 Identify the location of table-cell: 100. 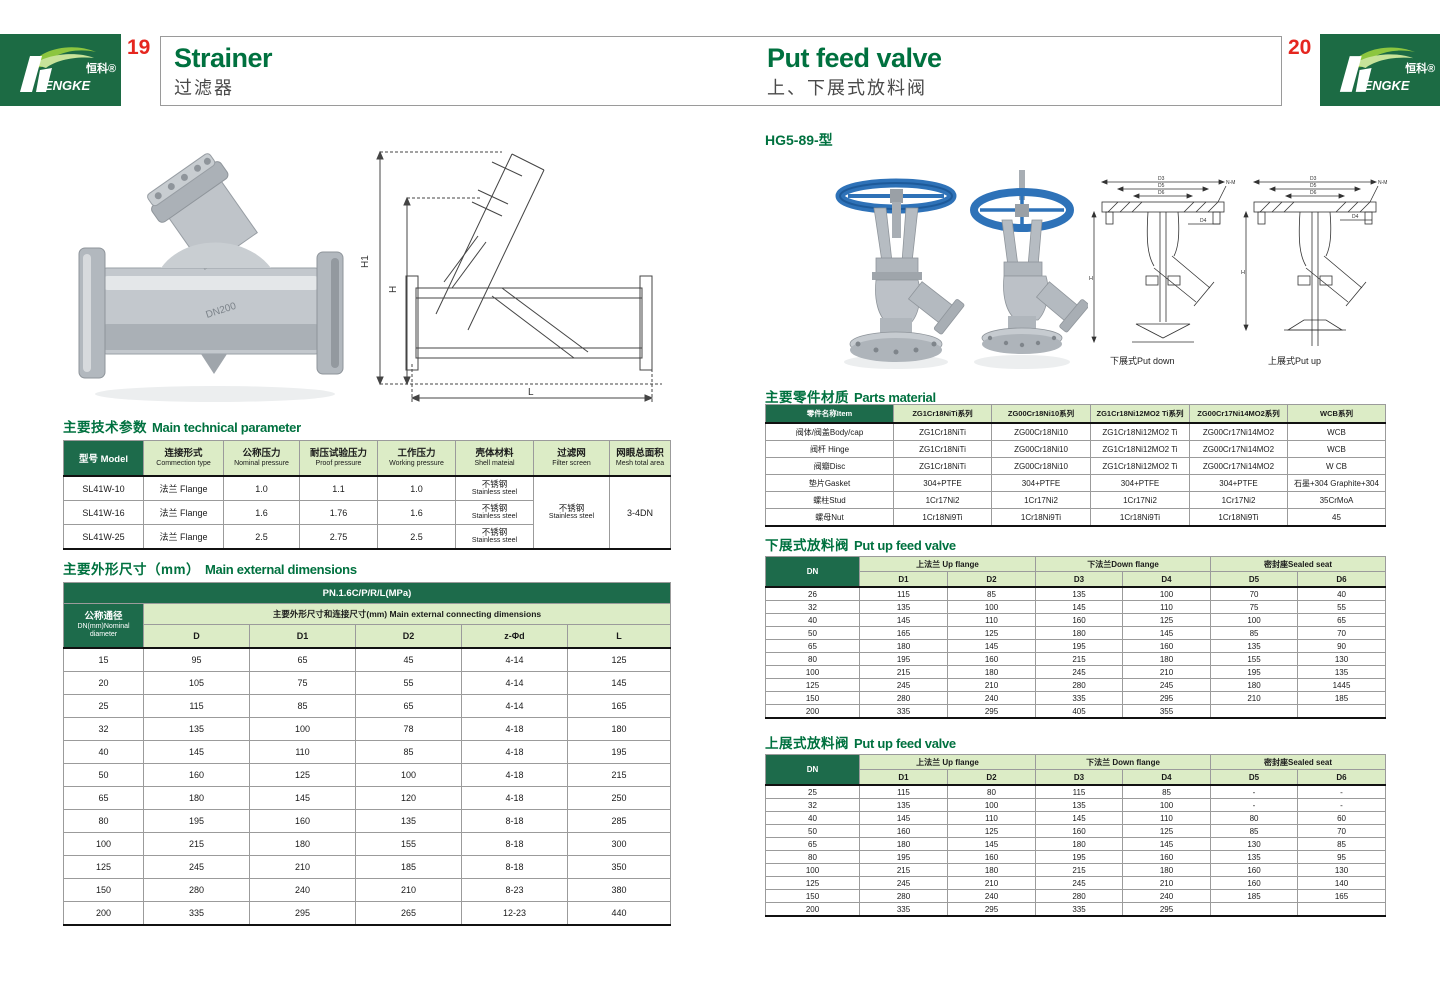
(1167, 593).